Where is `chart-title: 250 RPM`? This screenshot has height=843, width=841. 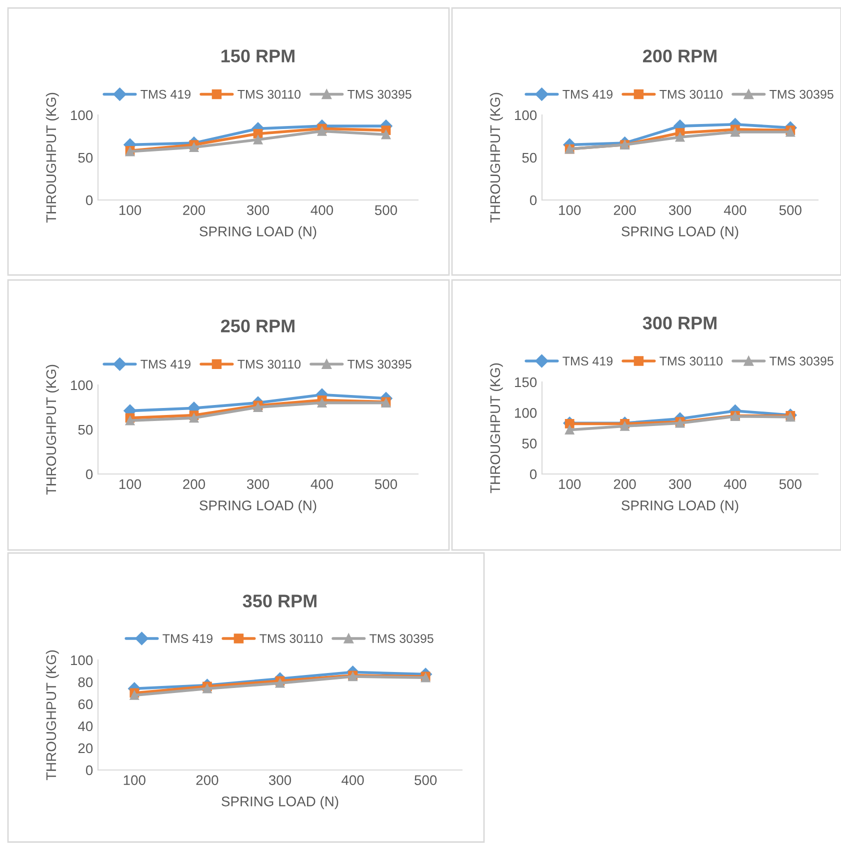 chart-title: 250 RPM is located at coordinates (257, 326).